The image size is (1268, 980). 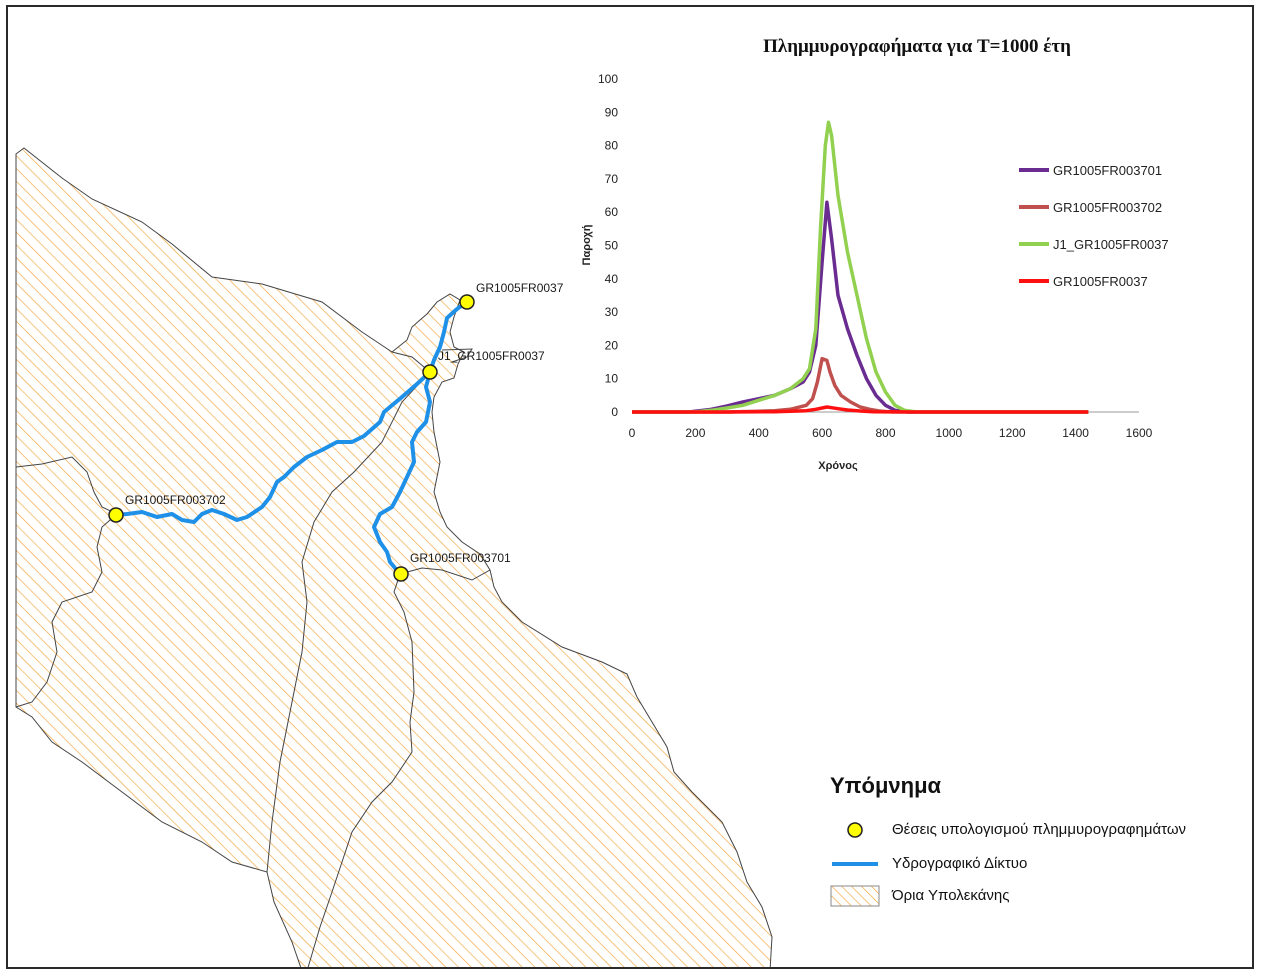 What do you see at coordinates (1039, 829) in the screenshot?
I see `legend-label-sites: Θέσεις υπολογισμού πλημμυρογραφημάτων` at bounding box center [1039, 829].